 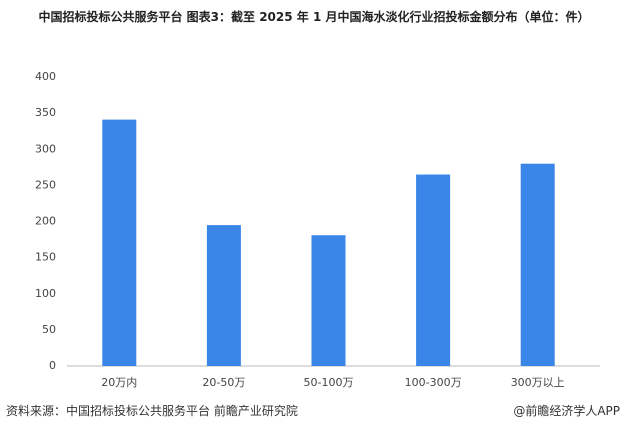 What do you see at coordinates (152, 411) in the screenshot?
I see `source-note: 资料来源：中国招标投标公共服务平台 前瞻产业研究院` at bounding box center [152, 411].